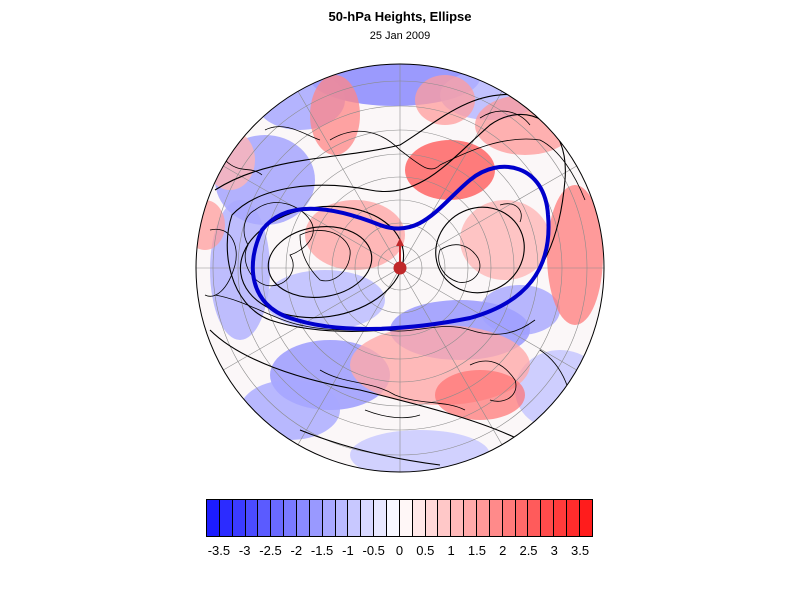  Describe the element at coordinates (278, 244) in the screenshot. I see `greenland-coast` at that location.